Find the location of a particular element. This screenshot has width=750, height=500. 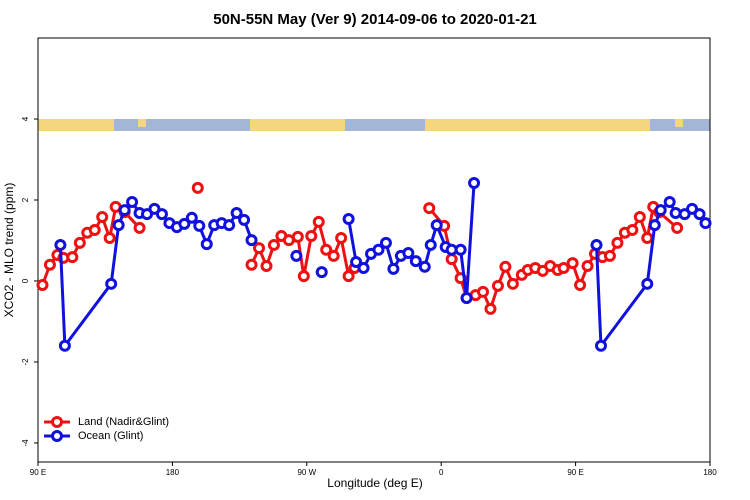

y-tick-label: -2 is located at coordinates (25, 362).